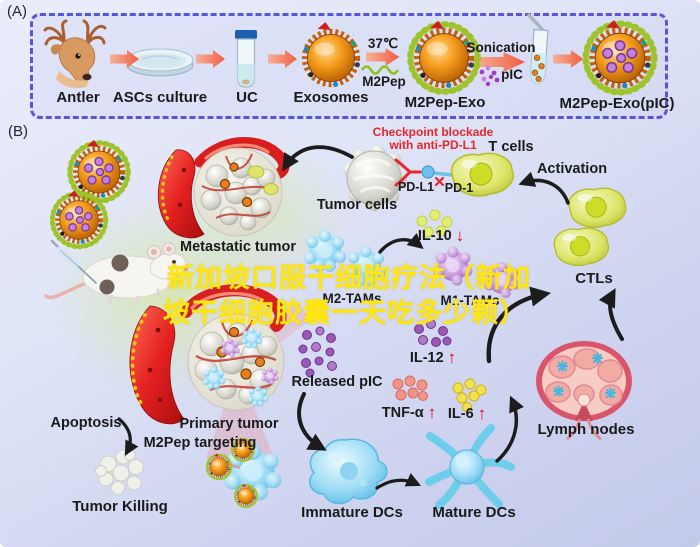 Image resolution: width=700 pixels, height=547 pixels. What do you see at coordinates (433, 132) in the screenshot?
I see `checkpoint-blockade-line1: Checkpoint blockade` at bounding box center [433, 132].